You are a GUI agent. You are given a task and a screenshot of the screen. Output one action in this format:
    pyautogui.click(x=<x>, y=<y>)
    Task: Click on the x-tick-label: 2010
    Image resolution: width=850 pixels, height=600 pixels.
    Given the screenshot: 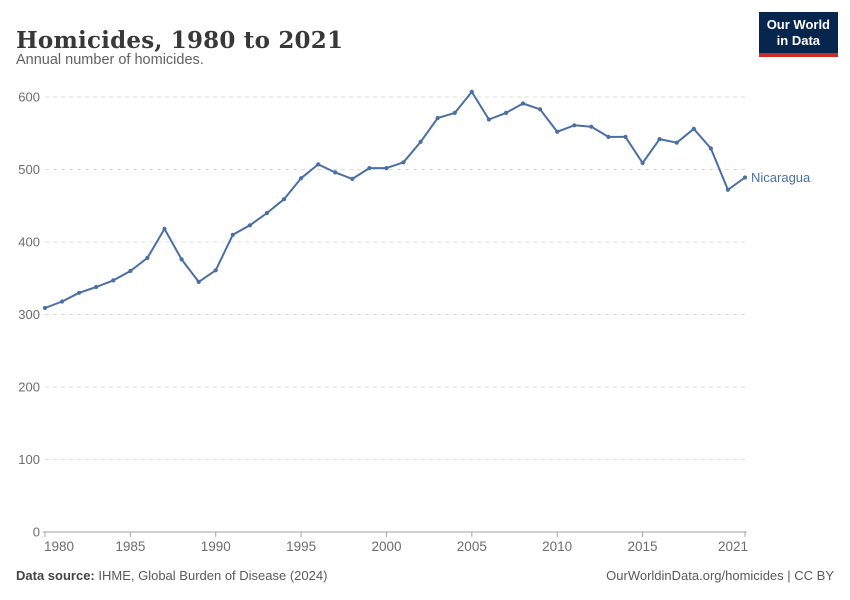 What is the action you would take?
    pyautogui.click(x=557, y=546)
    